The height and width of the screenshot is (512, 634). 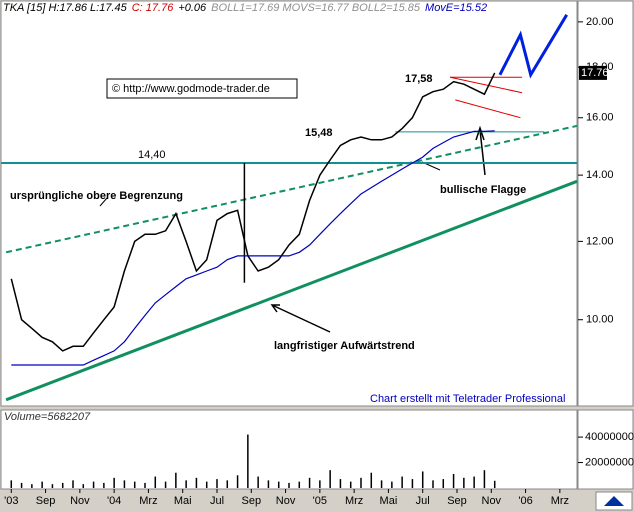 What do you see at coordinates (192, 8) in the screenshot?
I see `header-item: +0.06` at bounding box center [192, 8].